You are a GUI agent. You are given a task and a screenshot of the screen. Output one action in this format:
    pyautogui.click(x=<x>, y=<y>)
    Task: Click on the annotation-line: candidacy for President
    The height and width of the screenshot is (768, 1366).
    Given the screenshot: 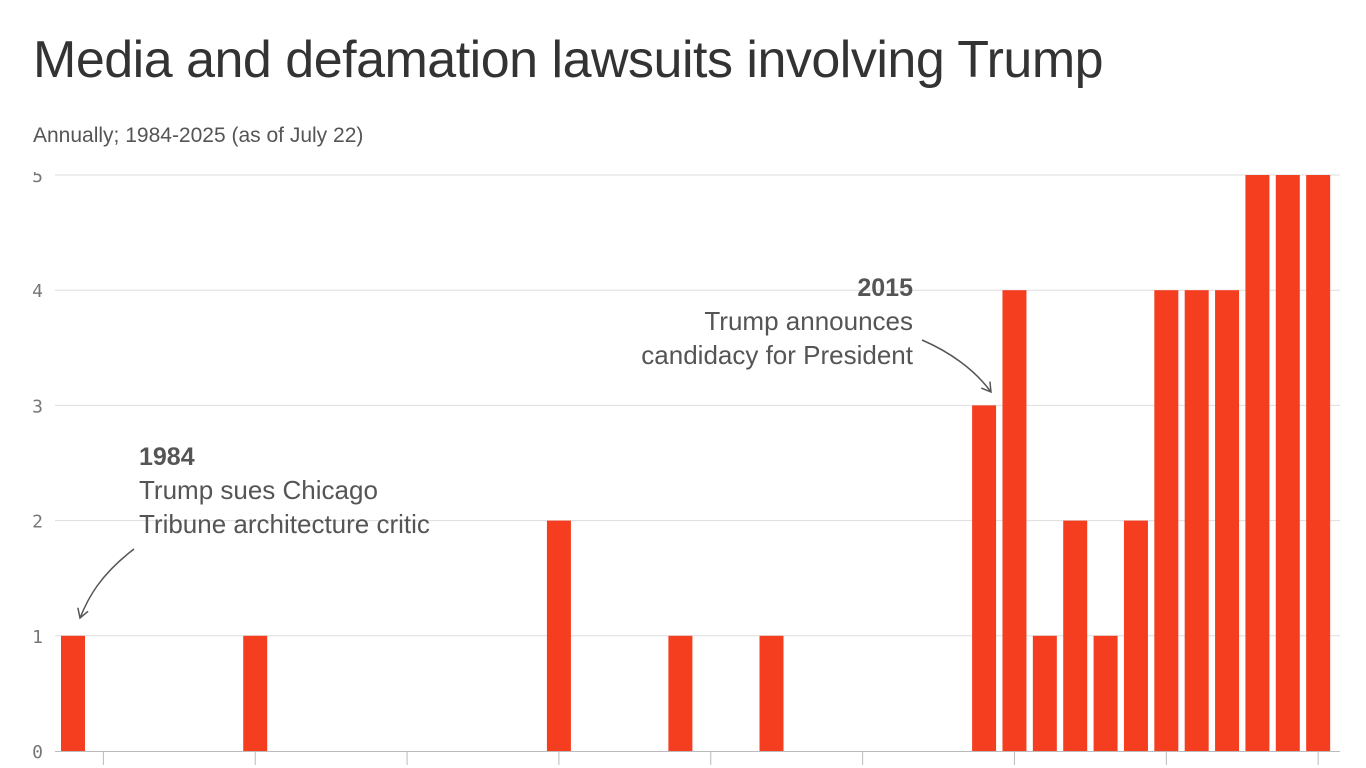 What is the action you would take?
    pyautogui.click(x=777, y=355)
    